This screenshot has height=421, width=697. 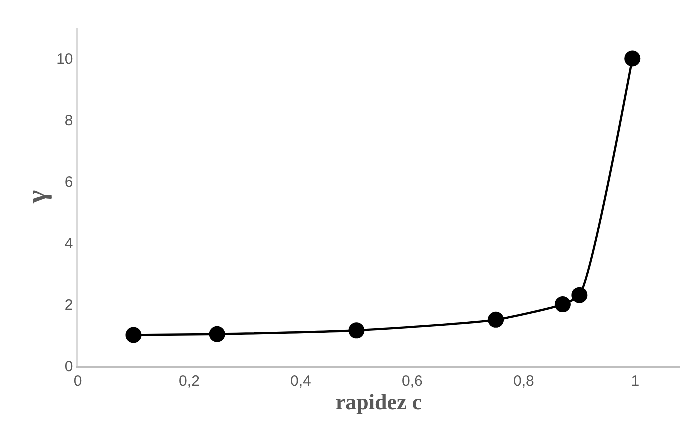 What do you see at coordinates (635, 381) in the screenshot?
I see `x-tick-label: 1` at bounding box center [635, 381].